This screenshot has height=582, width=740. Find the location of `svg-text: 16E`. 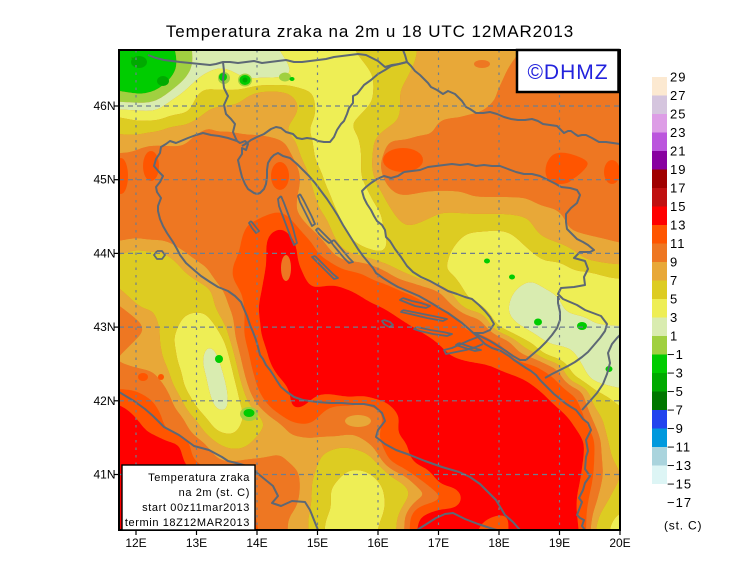

svg-text: 16E is located at coordinates (377, 543).